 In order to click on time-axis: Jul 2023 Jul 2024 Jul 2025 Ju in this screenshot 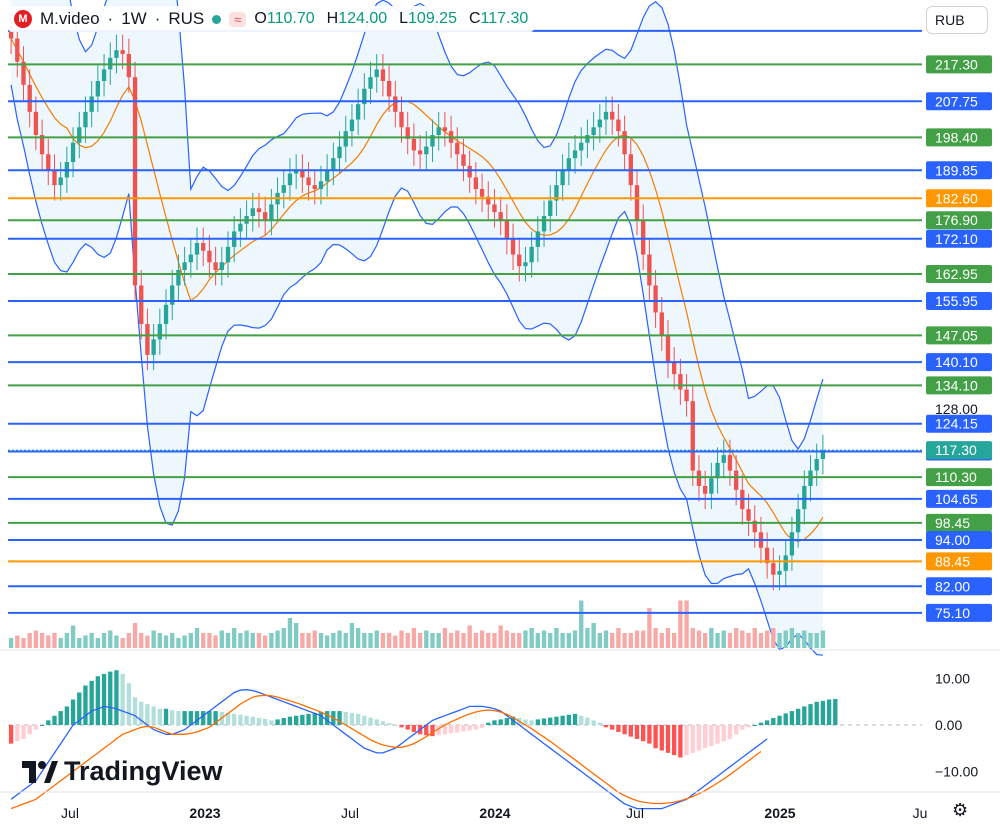, I will do `click(500, 806)`.